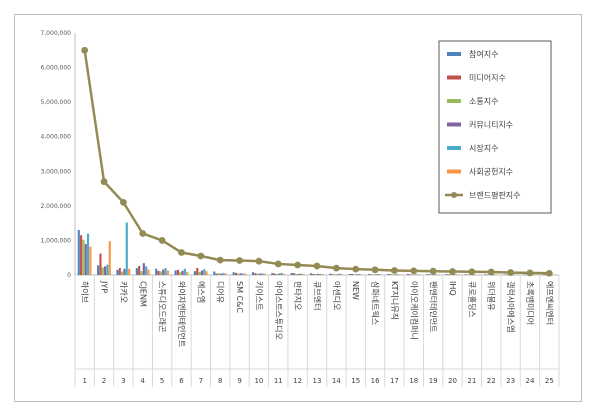 The image size is (600, 414). Describe the element at coordinates (123, 381) in the screenshot. I see `rank-label: 3` at that location.